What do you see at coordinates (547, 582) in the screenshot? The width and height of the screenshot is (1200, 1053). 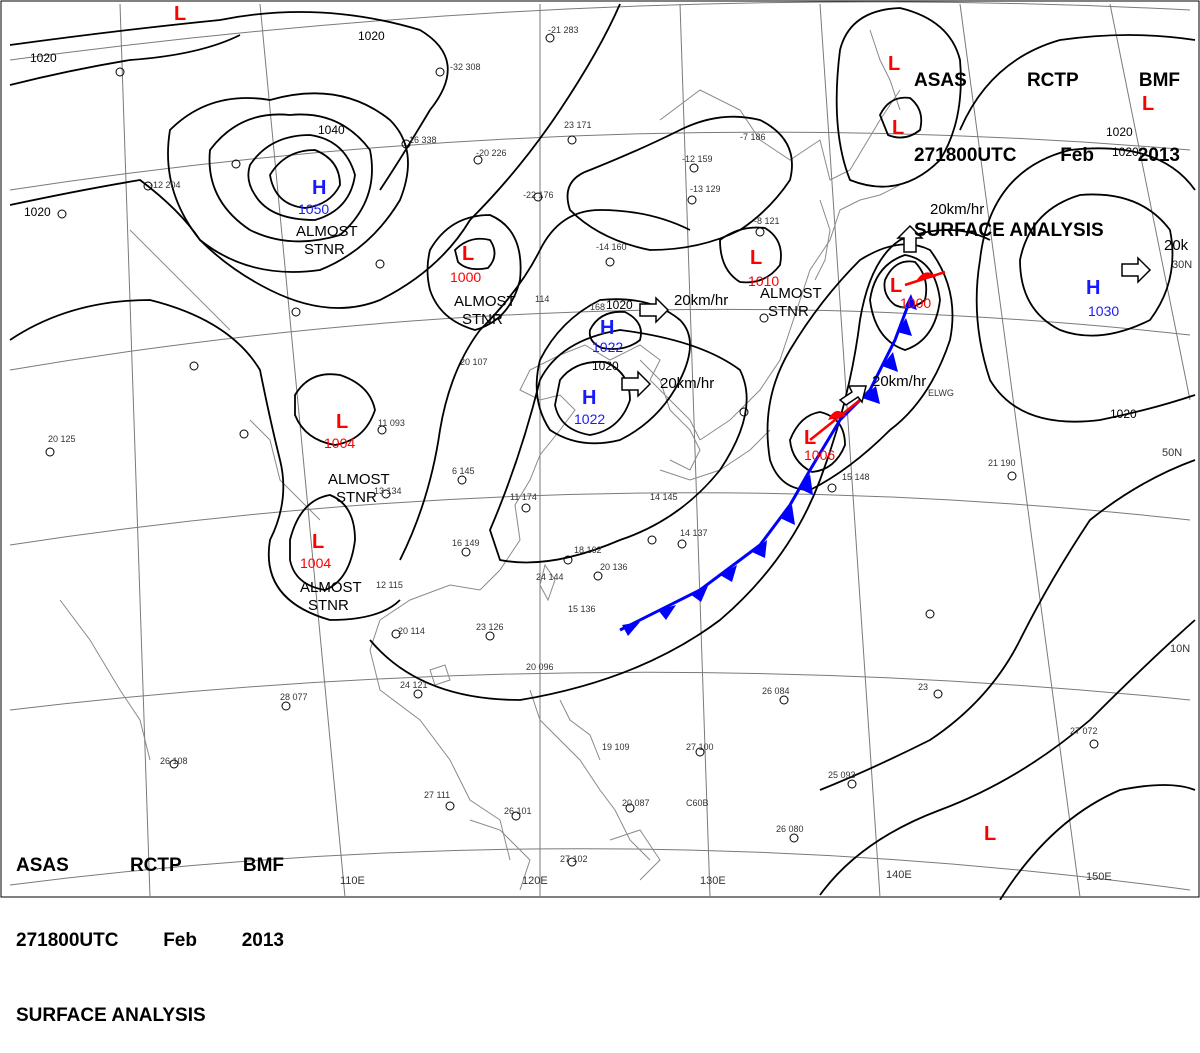 I see `coastline-taiwan` at bounding box center [547, 582].